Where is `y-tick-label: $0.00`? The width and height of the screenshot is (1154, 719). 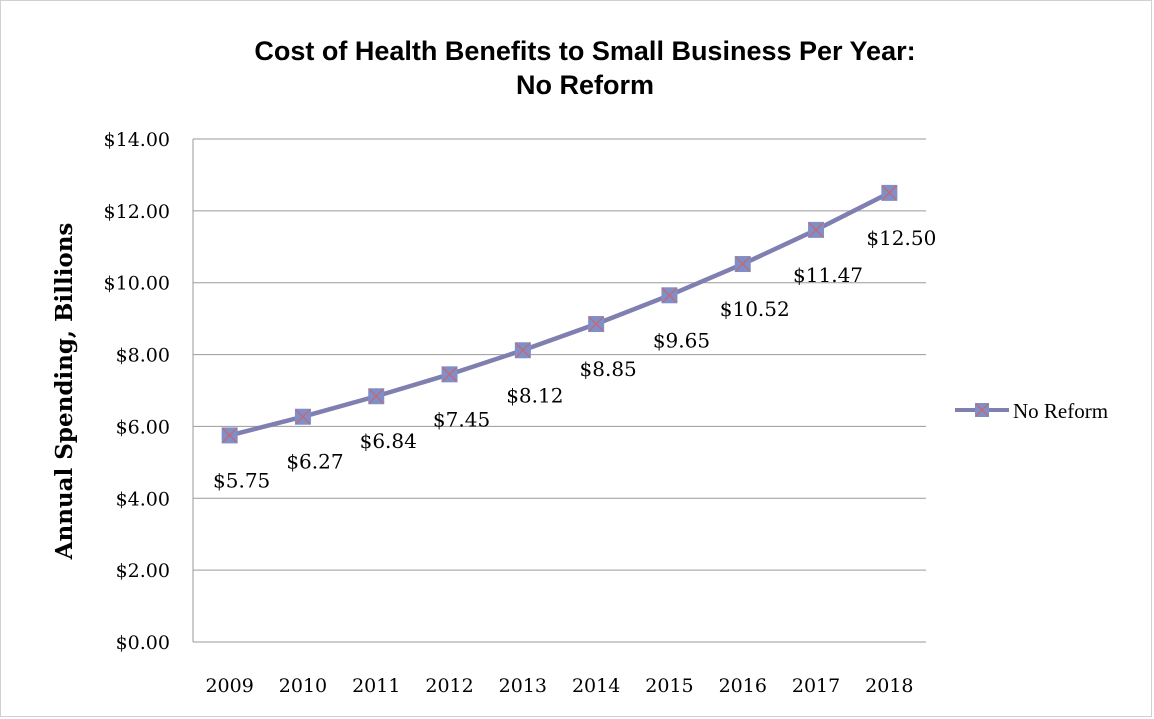
y-tick-label: $0.00 is located at coordinates (143, 643).